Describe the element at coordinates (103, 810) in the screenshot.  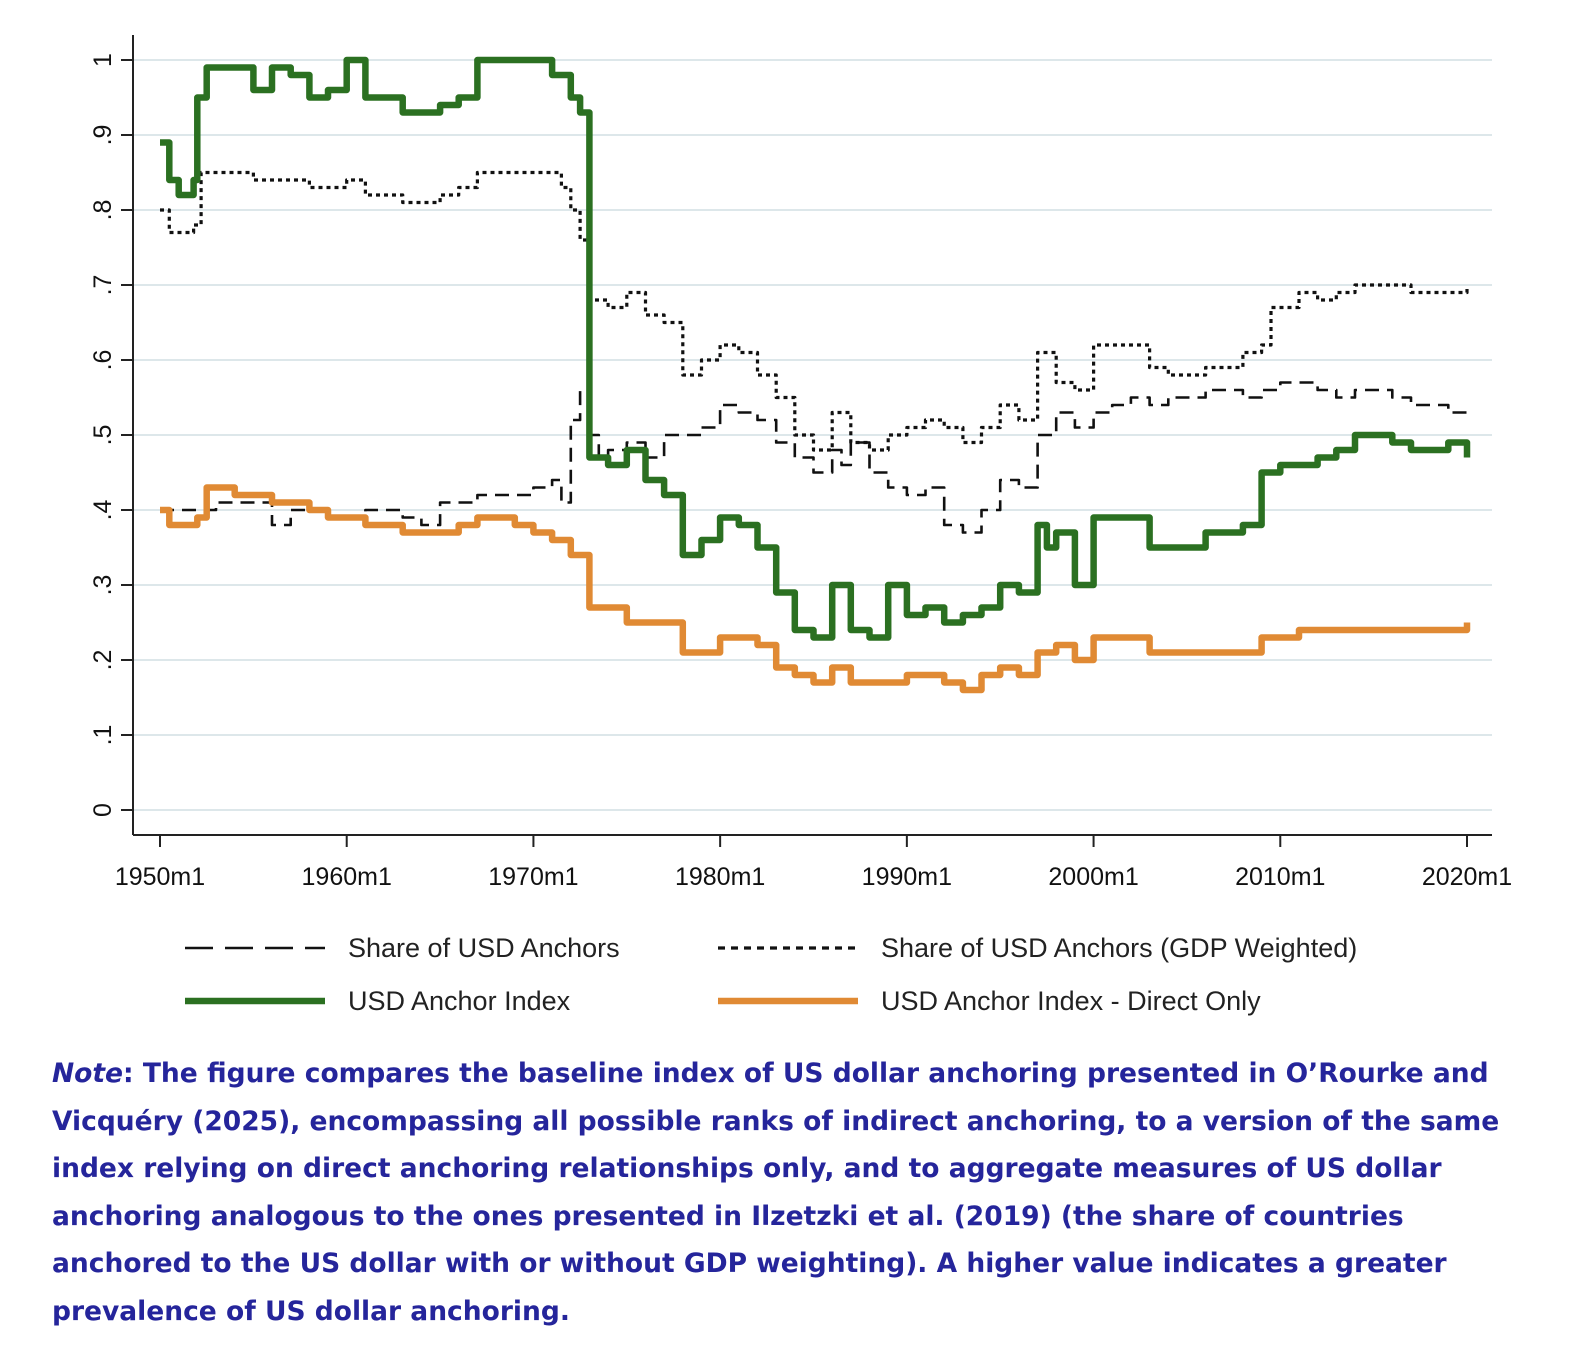
I see `y-tick-label: 0` at that location.